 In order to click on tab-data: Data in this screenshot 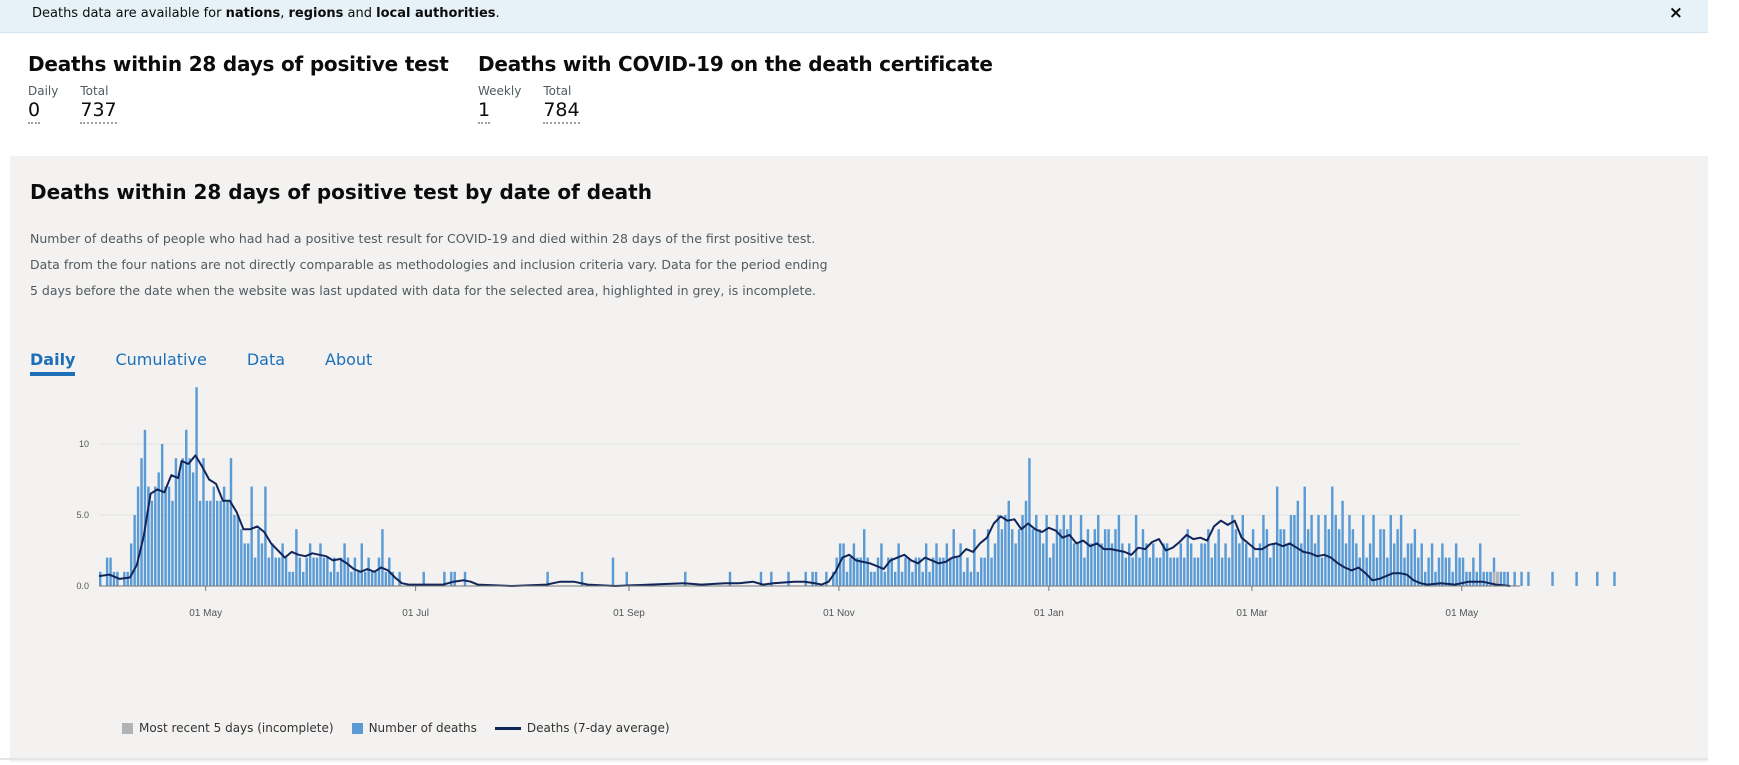, I will do `click(266, 359)`.